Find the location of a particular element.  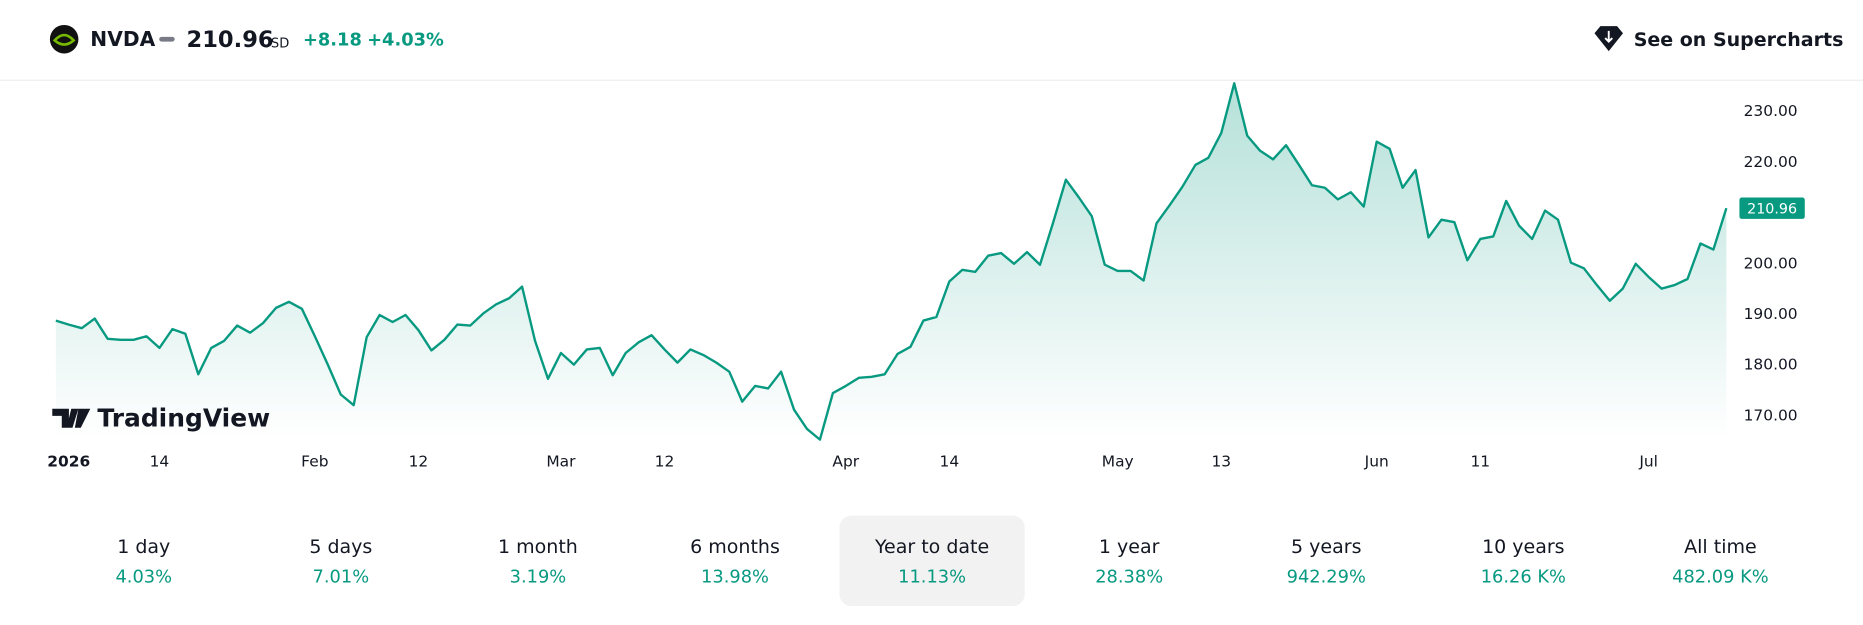

period-value: 3.19% is located at coordinates (538, 576).